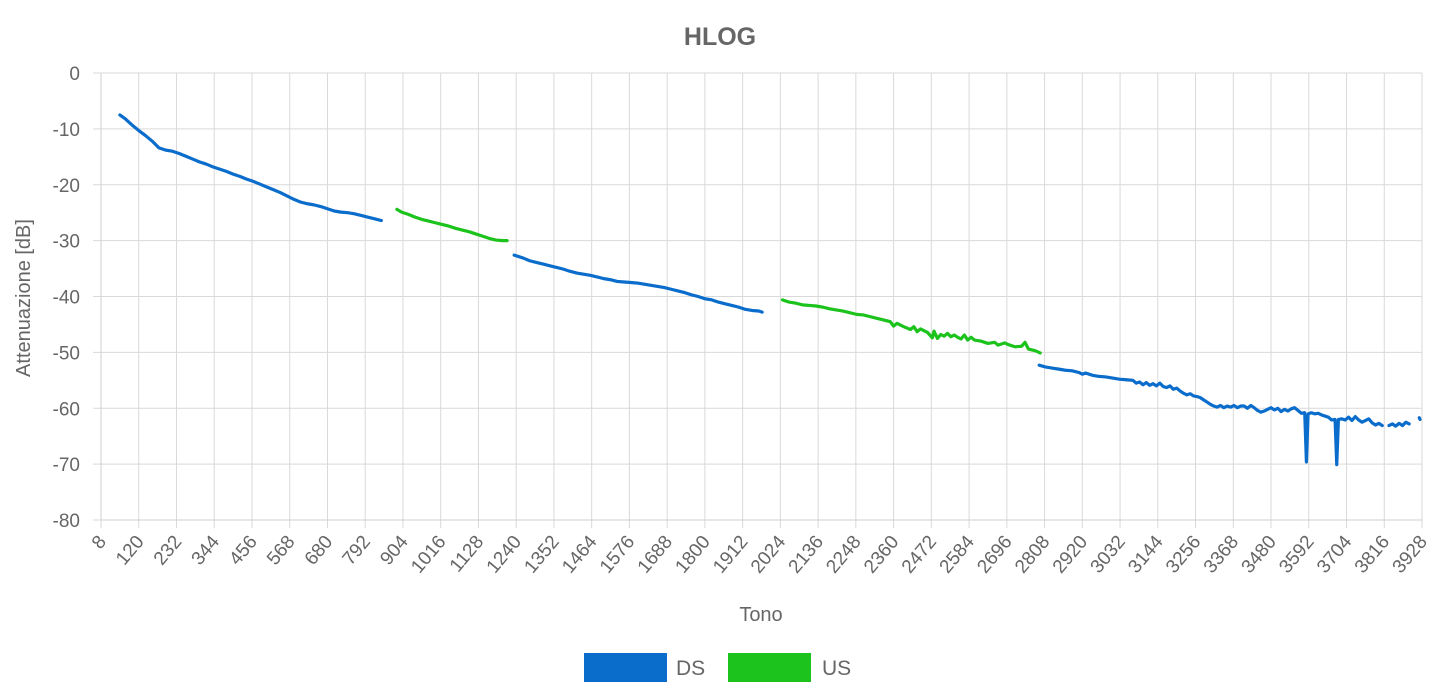 This screenshot has height=700, width=1440. I want to click on y-tick-label: -50, so click(66, 353).